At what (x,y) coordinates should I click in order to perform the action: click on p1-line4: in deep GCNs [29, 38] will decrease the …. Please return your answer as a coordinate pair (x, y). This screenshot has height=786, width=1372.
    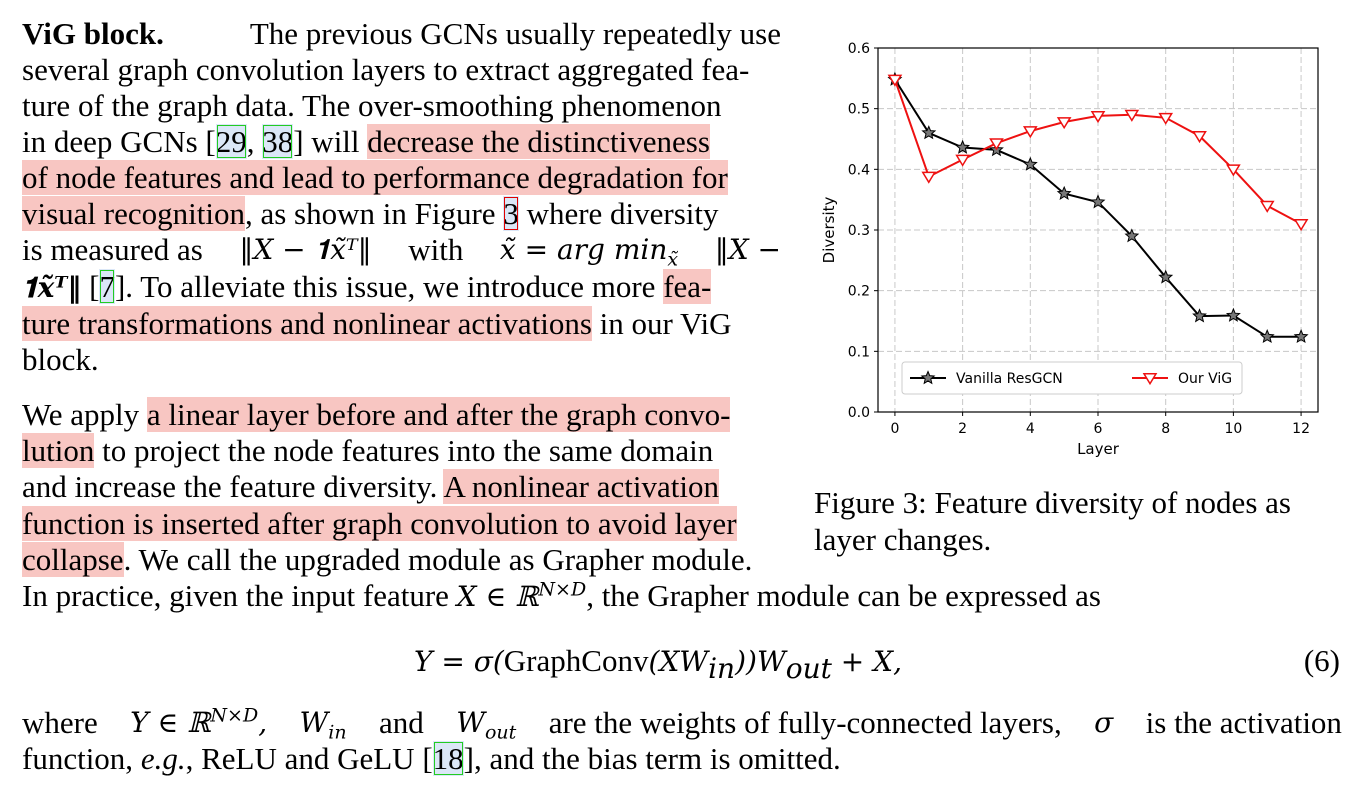
    Looking at the image, I should click on (366, 142).